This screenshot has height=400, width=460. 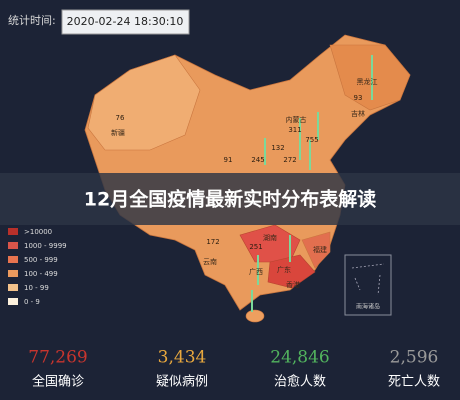 I want to click on legend-label: 1000 - 9999, so click(x=45, y=246).